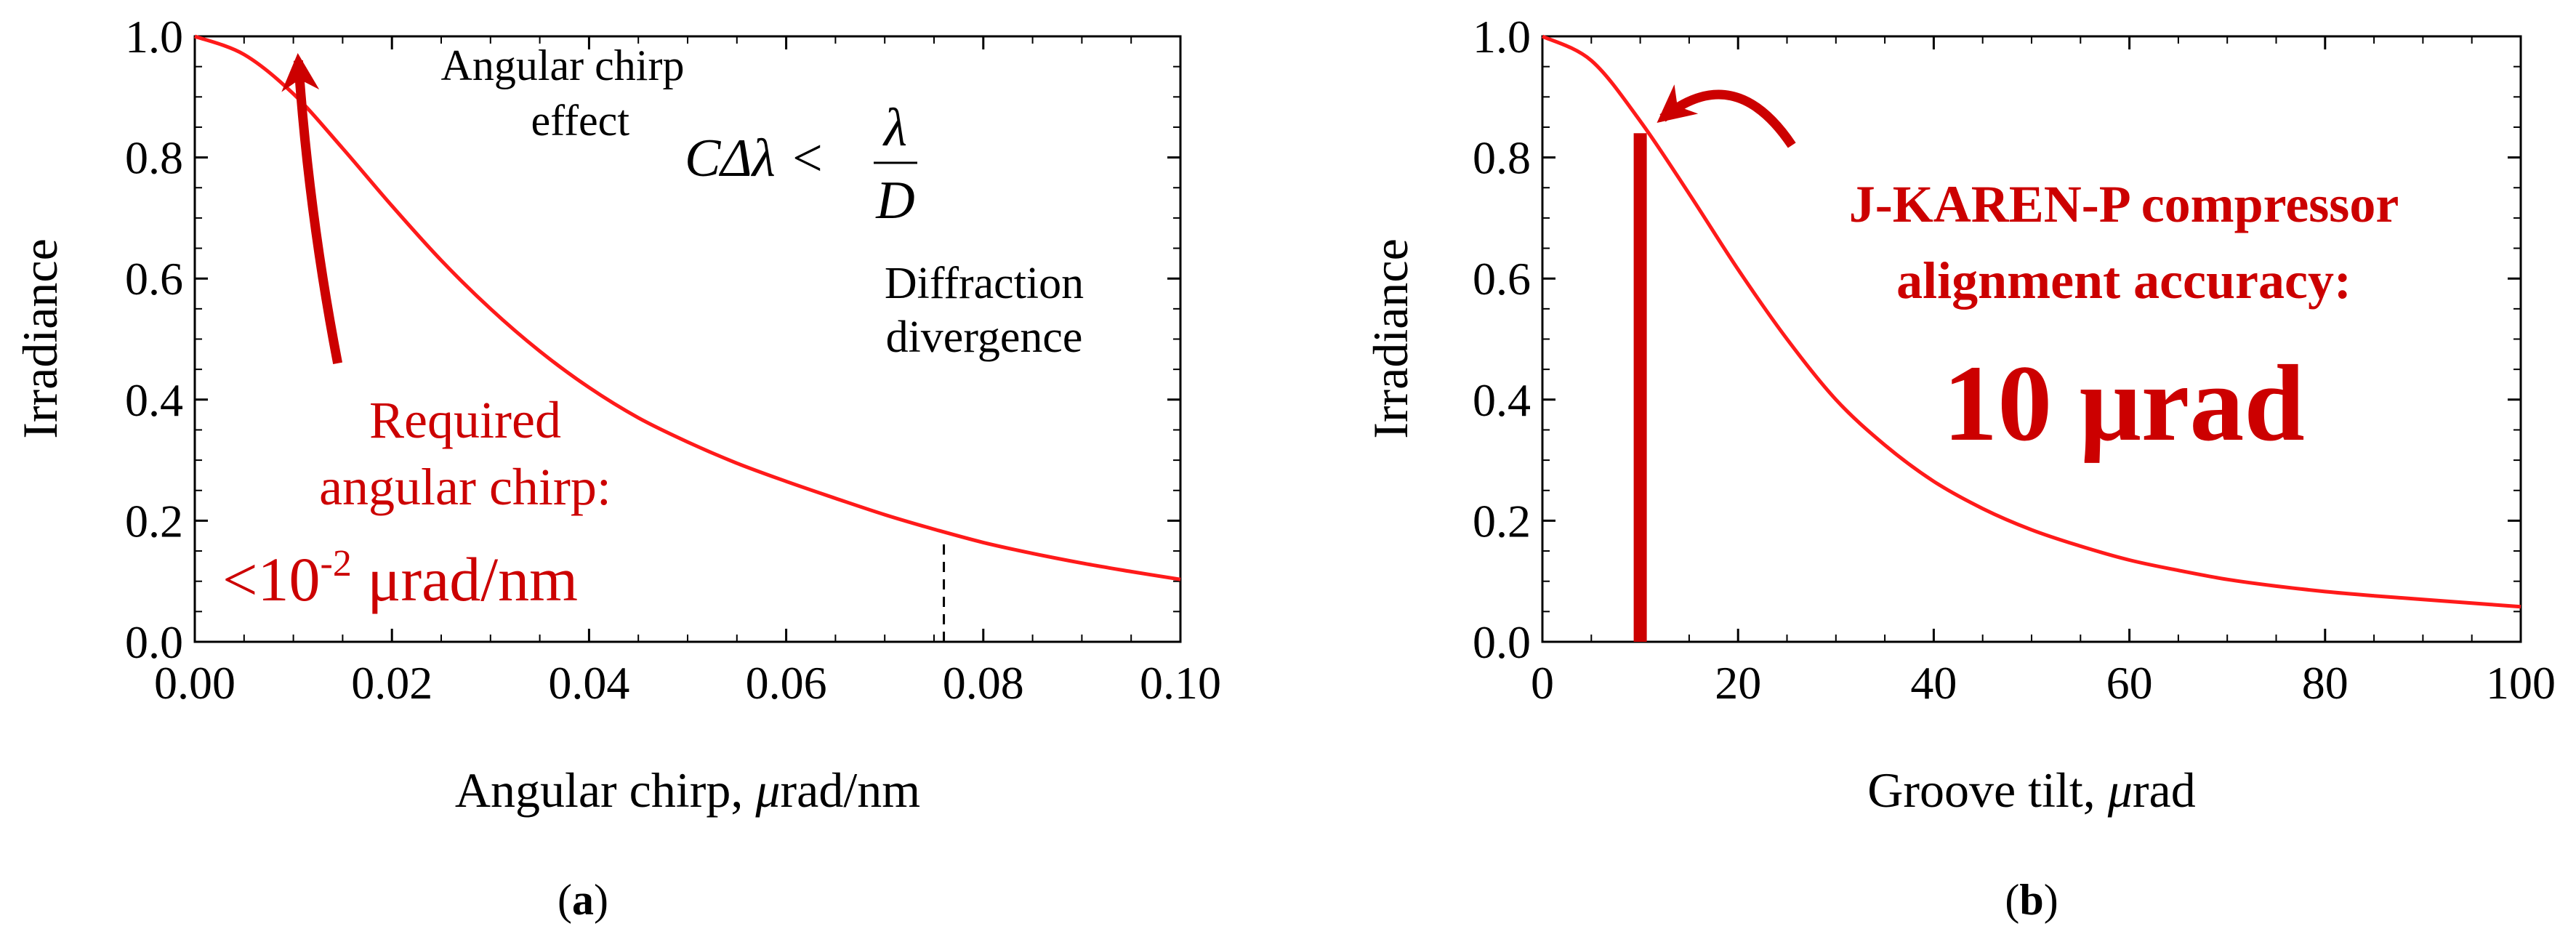 This screenshot has height=942, width=2576. What do you see at coordinates (154, 521) in the screenshot?
I see `panel-a-y-tick-label: 0.2` at bounding box center [154, 521].